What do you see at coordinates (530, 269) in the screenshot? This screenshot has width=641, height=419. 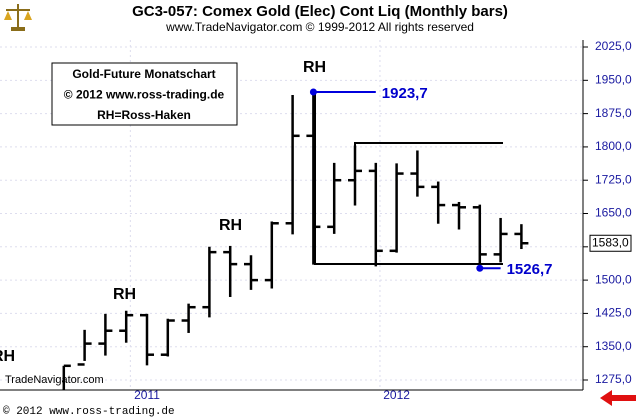 I see `level-label: 1526,7` at bounding box center [530, 269].